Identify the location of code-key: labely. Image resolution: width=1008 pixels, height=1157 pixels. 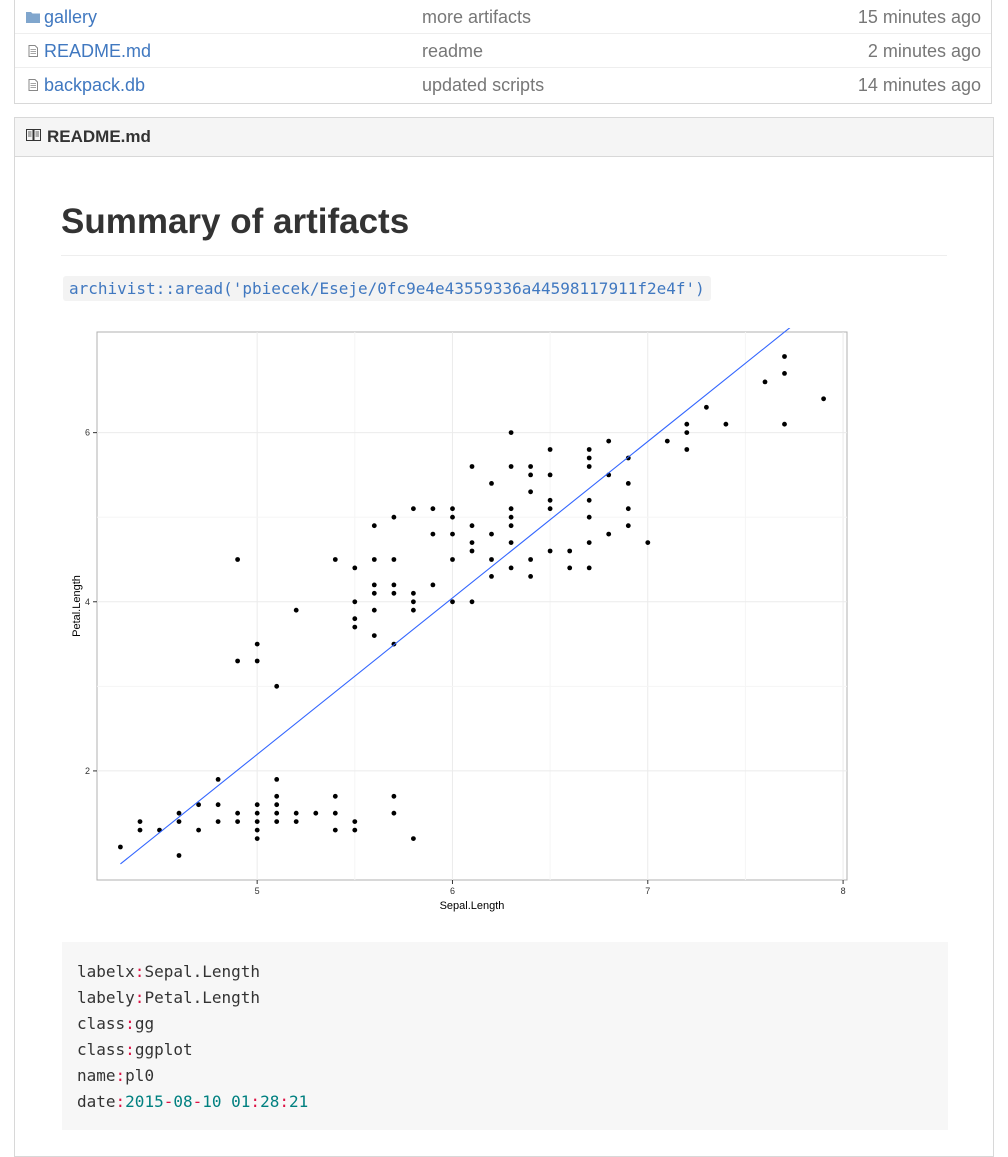
(106, 997).